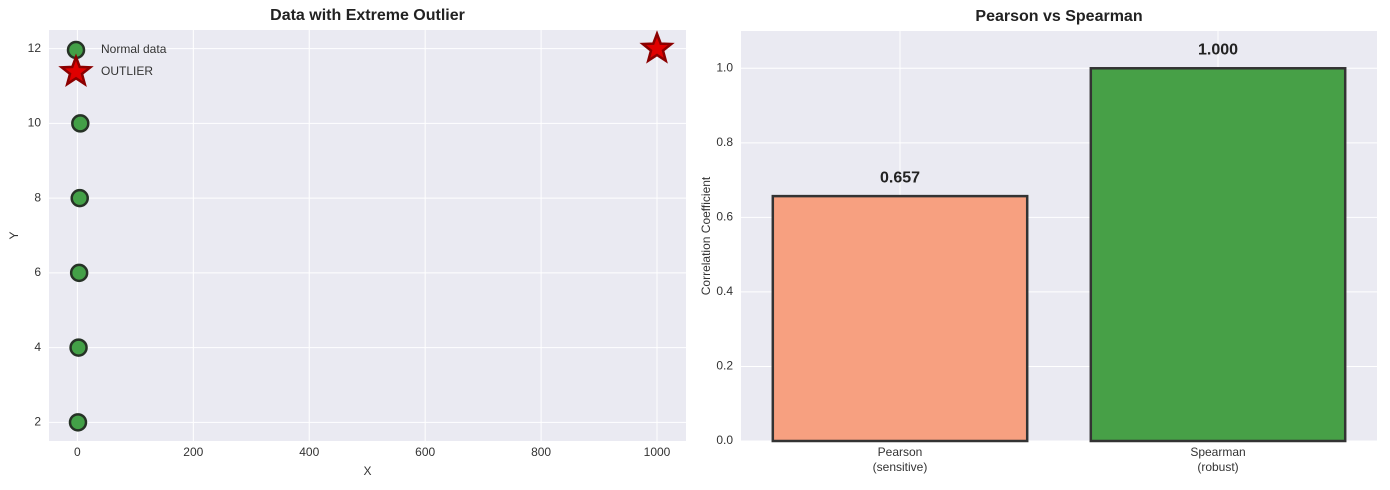  Describe the element at coordinates (541, 452) in the screenshot. I see `x-tick-label: 800` at that location.